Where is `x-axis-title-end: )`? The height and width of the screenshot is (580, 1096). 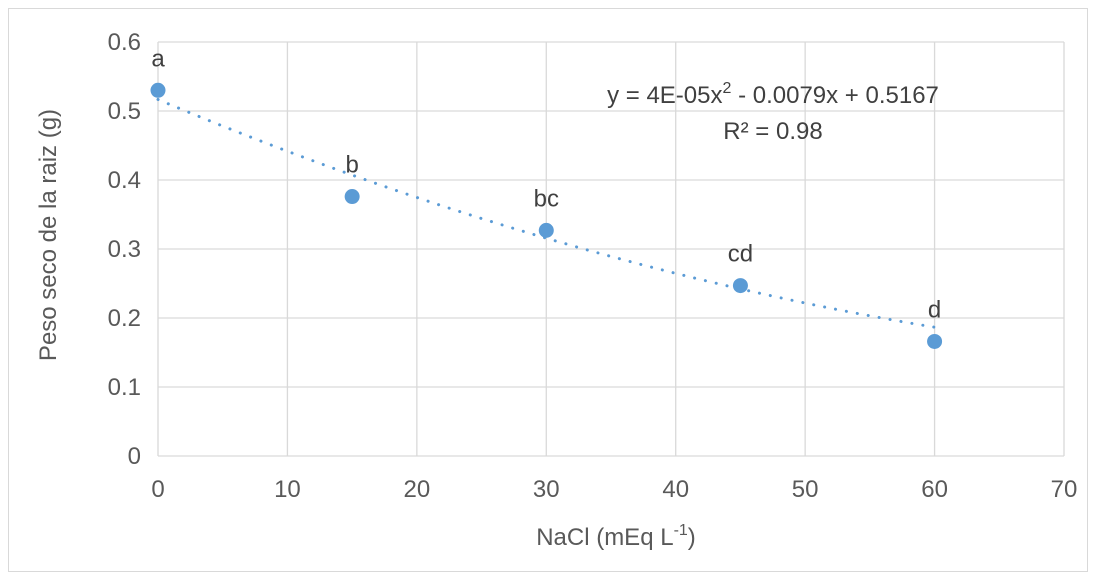
x-axis-title-end: ) is located at coordinates (692, 537).